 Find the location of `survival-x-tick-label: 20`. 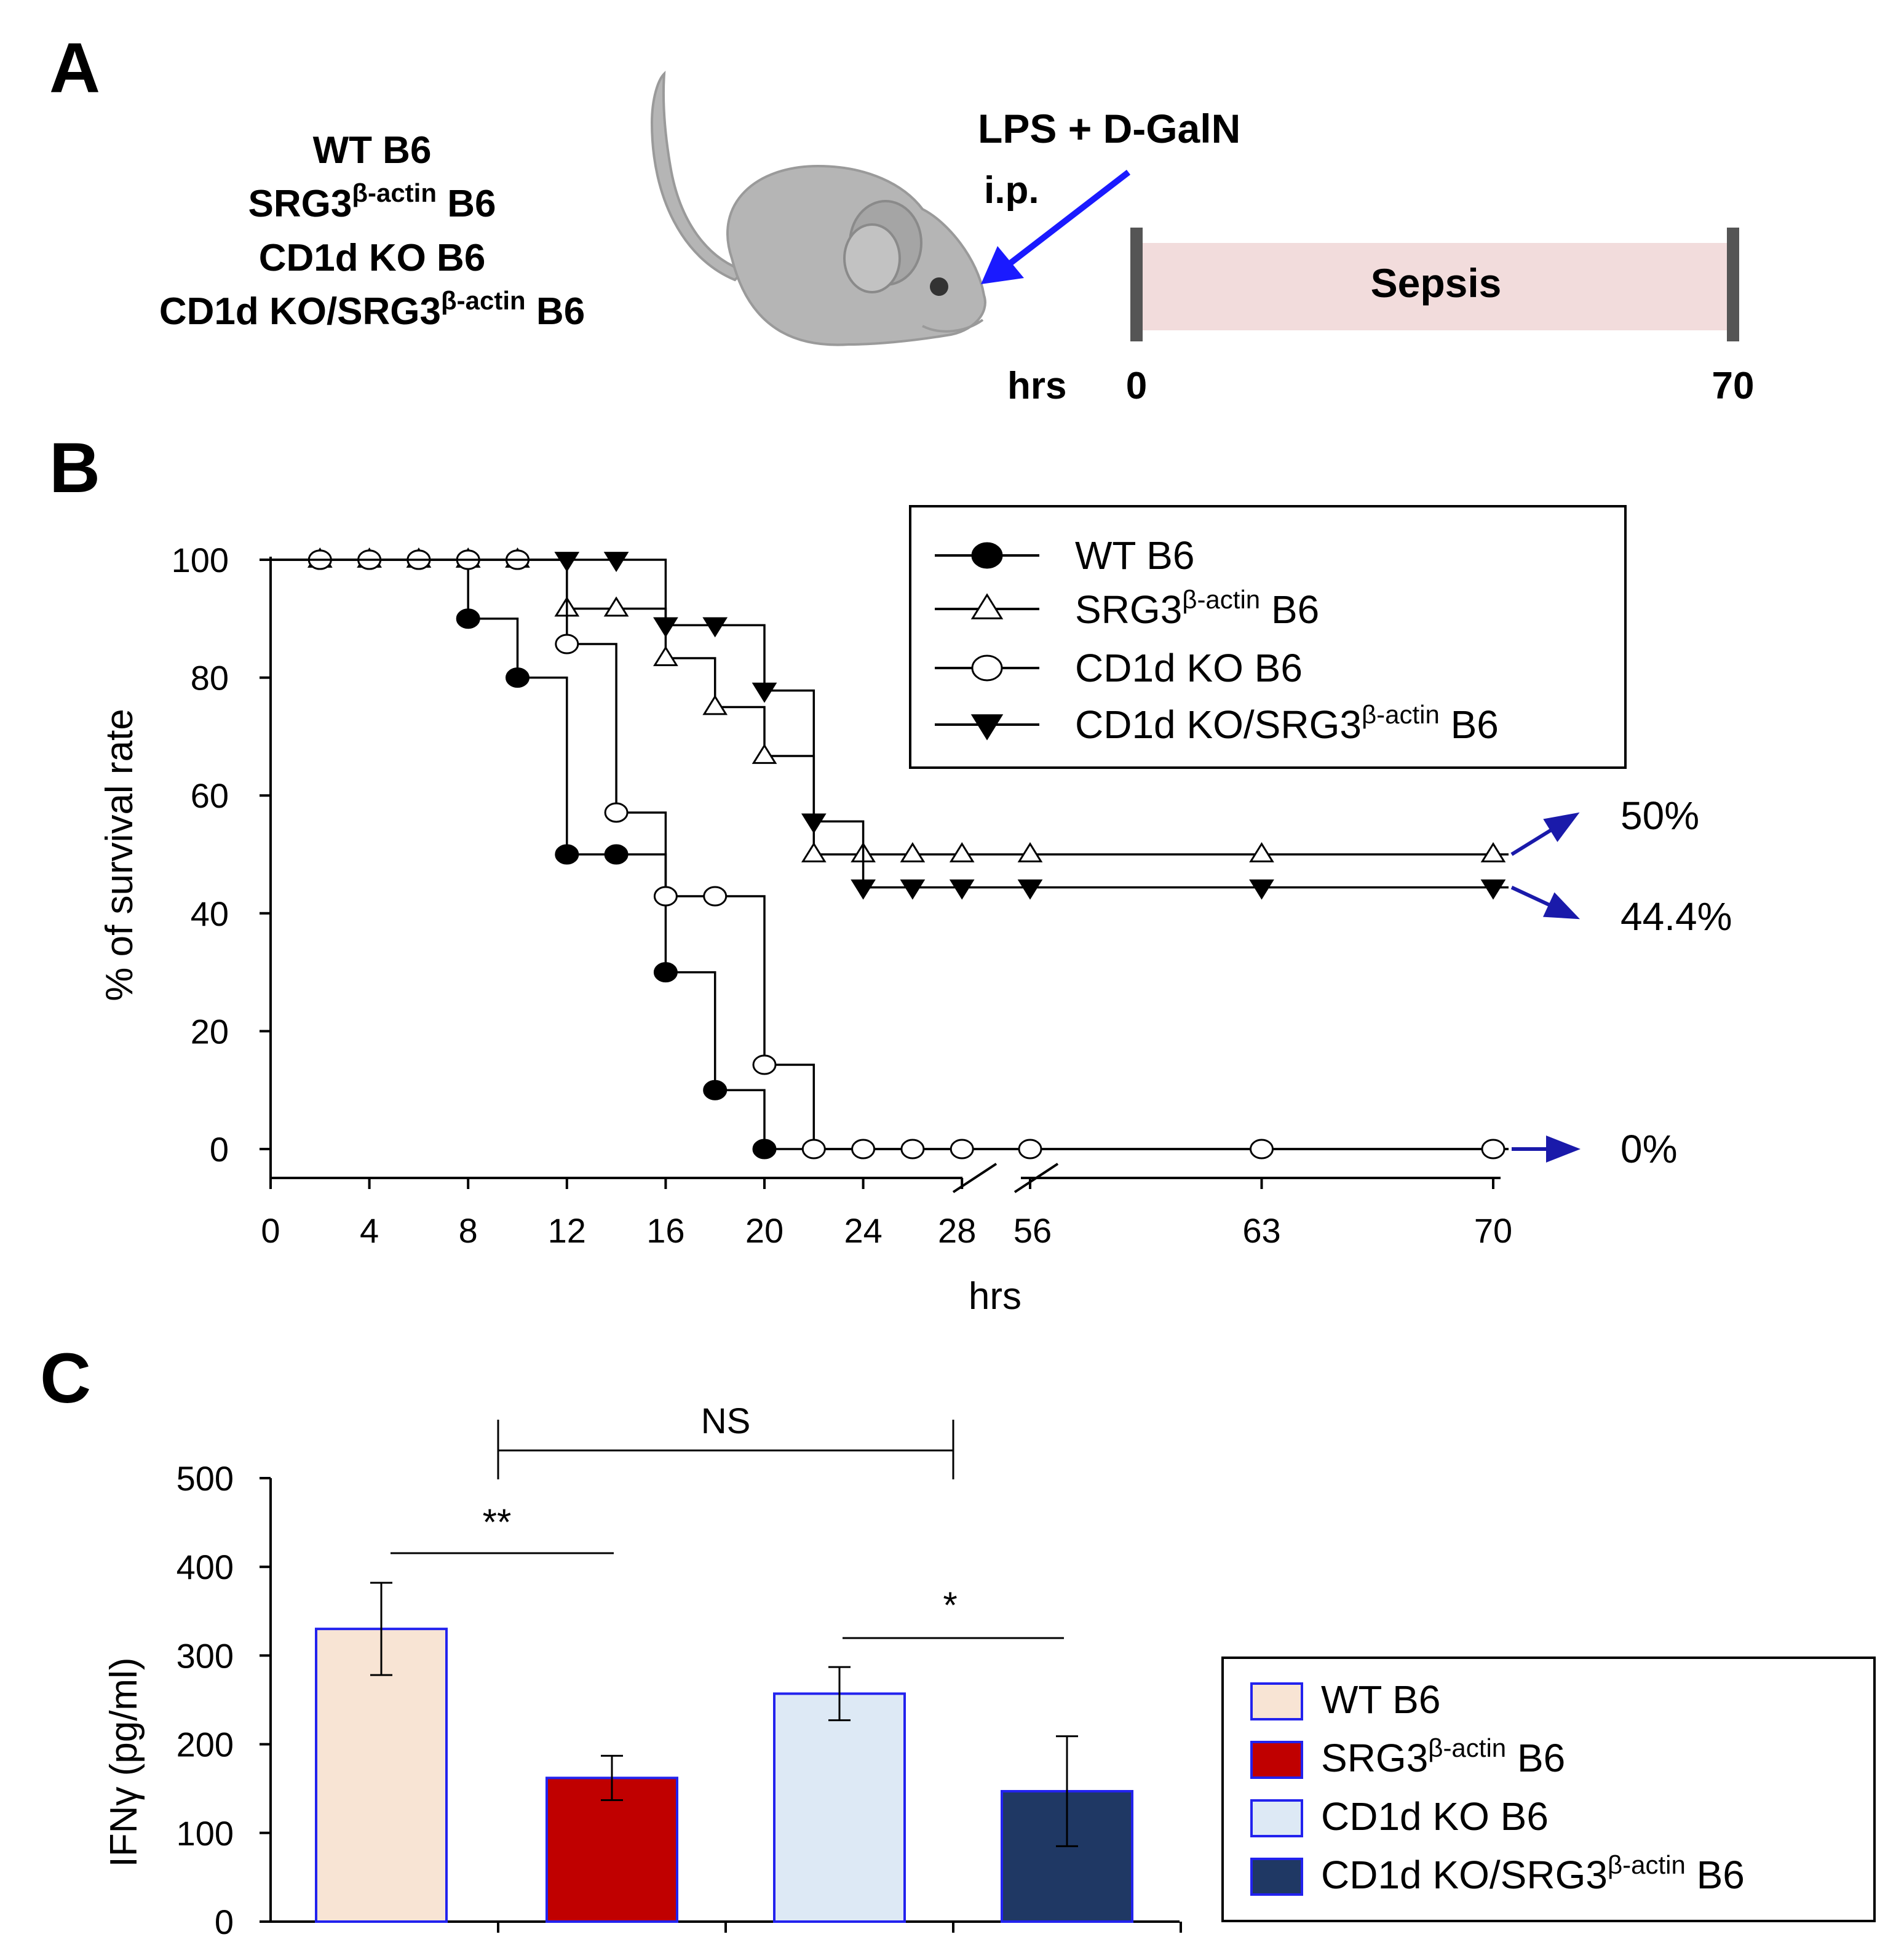

survival-x-tick-label: 20 is located at coordinates (764, 1230).